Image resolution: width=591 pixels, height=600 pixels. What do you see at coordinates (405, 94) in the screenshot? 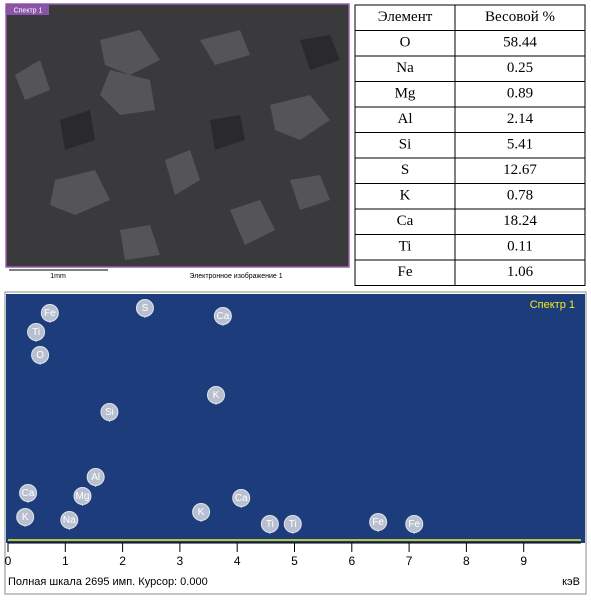
I see `table-cell: Mg` at bounding box center [405, 94].